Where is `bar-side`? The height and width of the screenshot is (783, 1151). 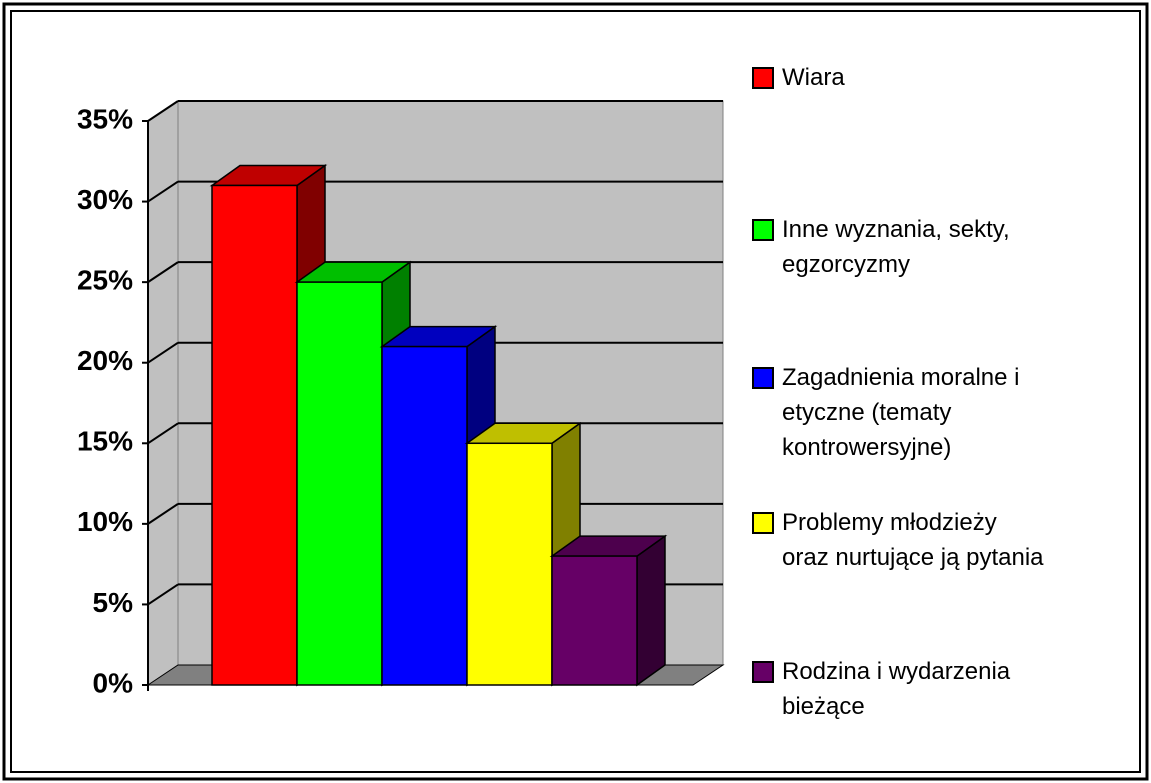 bar-side is located at coordinates (651, 610).